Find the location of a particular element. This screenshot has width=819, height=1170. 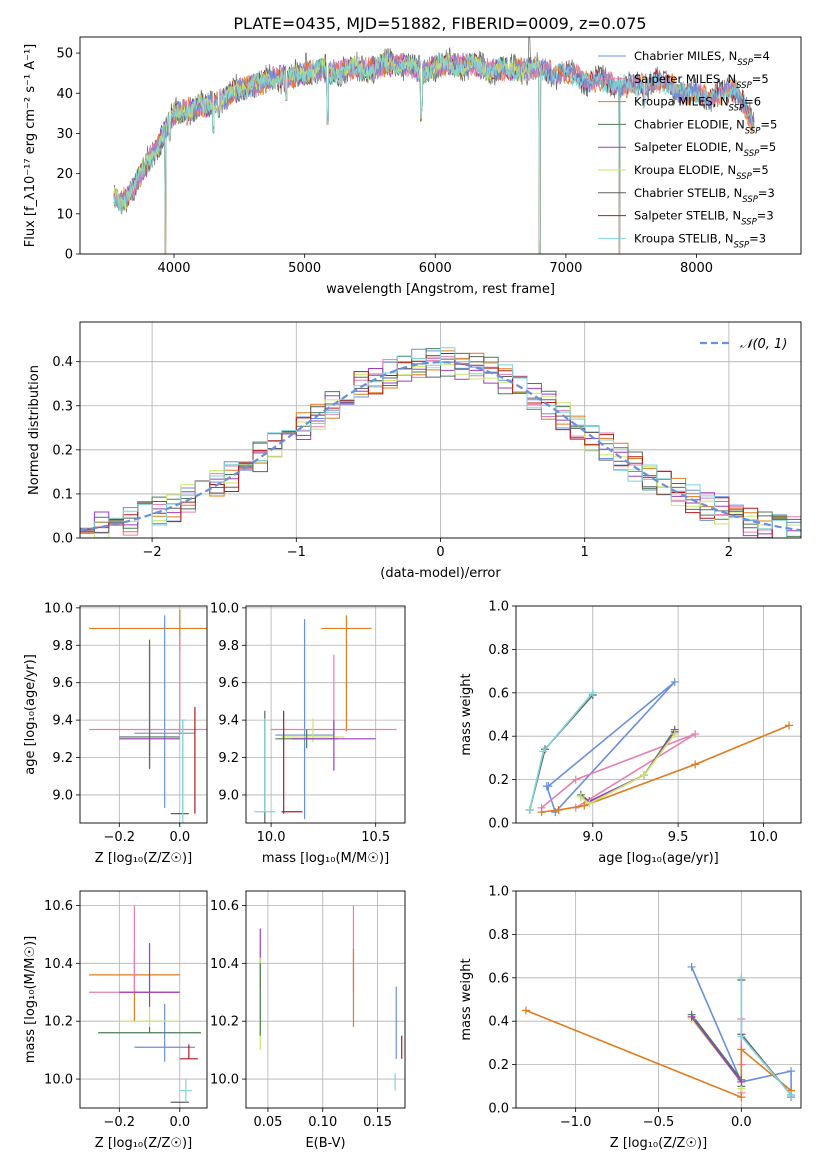

weight_vs_Z-xlabel: Z [log₁₀(Z/Z☉)] is located at coordinates (658, 1143).